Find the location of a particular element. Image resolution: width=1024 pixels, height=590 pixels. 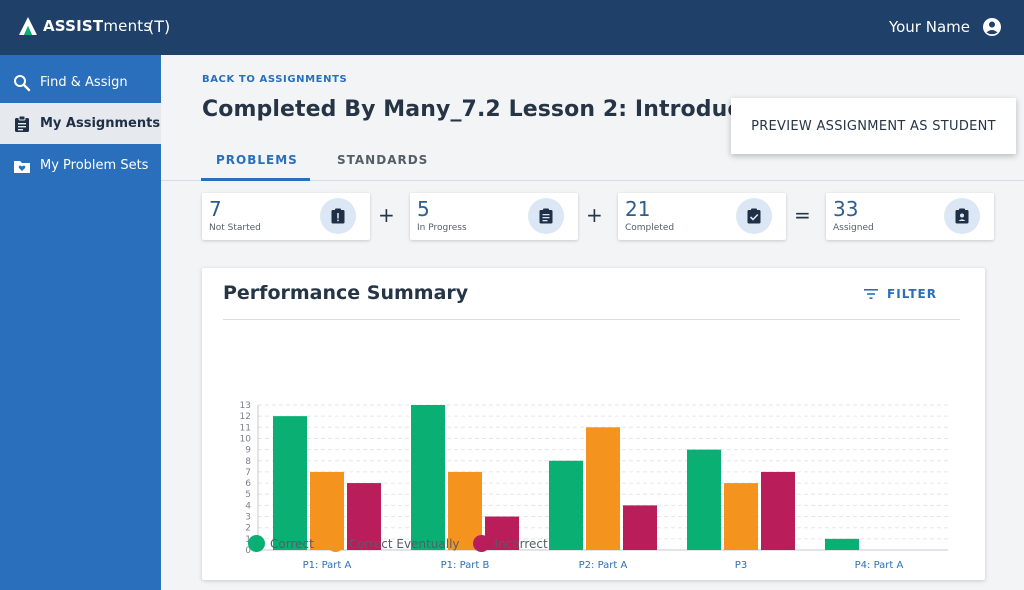

panel-title: Performance Summary is located at coordinates (346, 293).